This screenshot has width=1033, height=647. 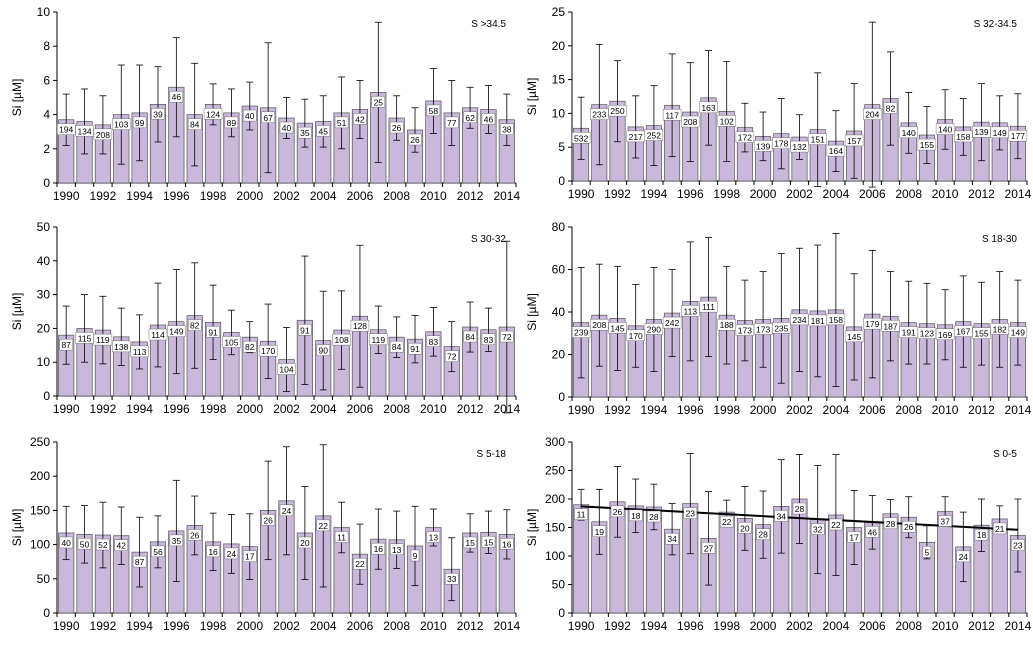 I want to click on data-label: 290, so click(x=654, y=329).